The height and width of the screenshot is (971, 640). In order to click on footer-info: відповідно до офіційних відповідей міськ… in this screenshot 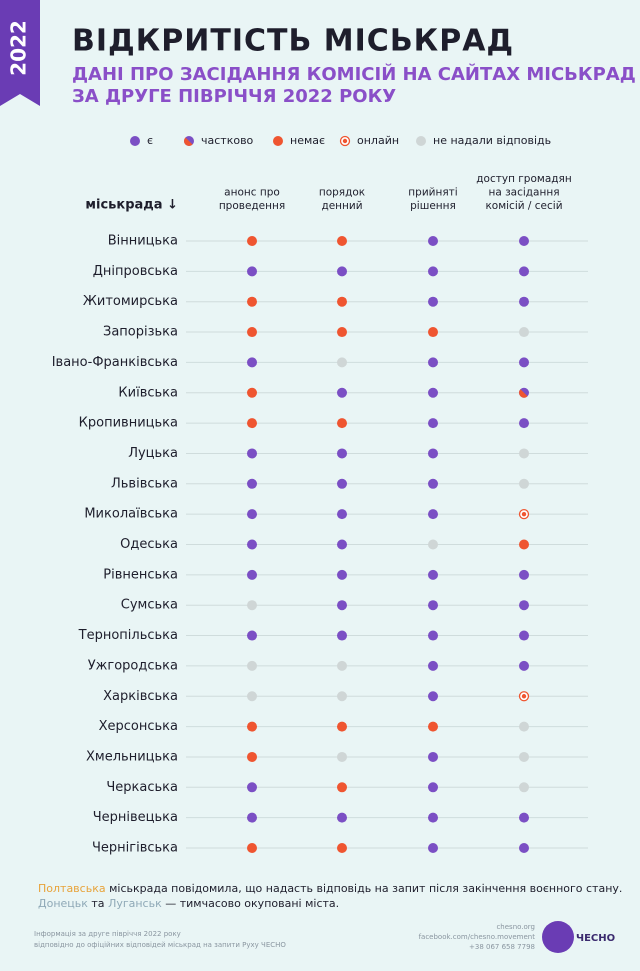, I will do `click(160, 945)`.